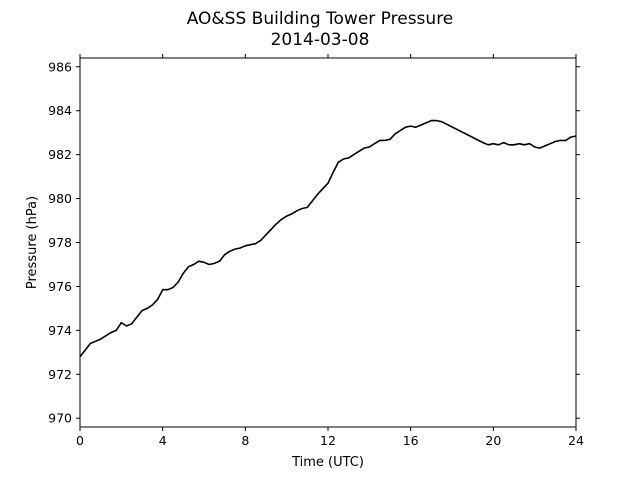 The width and height of the screenshot is (640, 480). I want to click on x-tick-label: 12, so click(328, 440).